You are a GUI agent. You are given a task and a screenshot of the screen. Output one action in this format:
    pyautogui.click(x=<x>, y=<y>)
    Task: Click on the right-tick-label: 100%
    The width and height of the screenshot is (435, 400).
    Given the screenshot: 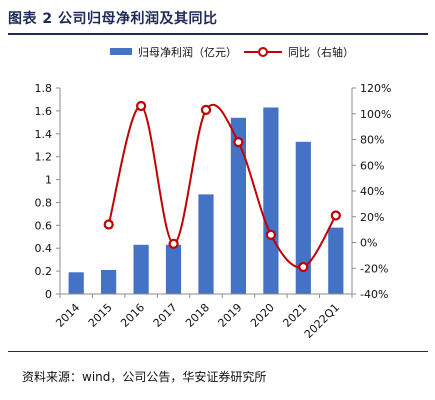 What is the action you would take?
    pyautogui.click(x=375, y=114)
    